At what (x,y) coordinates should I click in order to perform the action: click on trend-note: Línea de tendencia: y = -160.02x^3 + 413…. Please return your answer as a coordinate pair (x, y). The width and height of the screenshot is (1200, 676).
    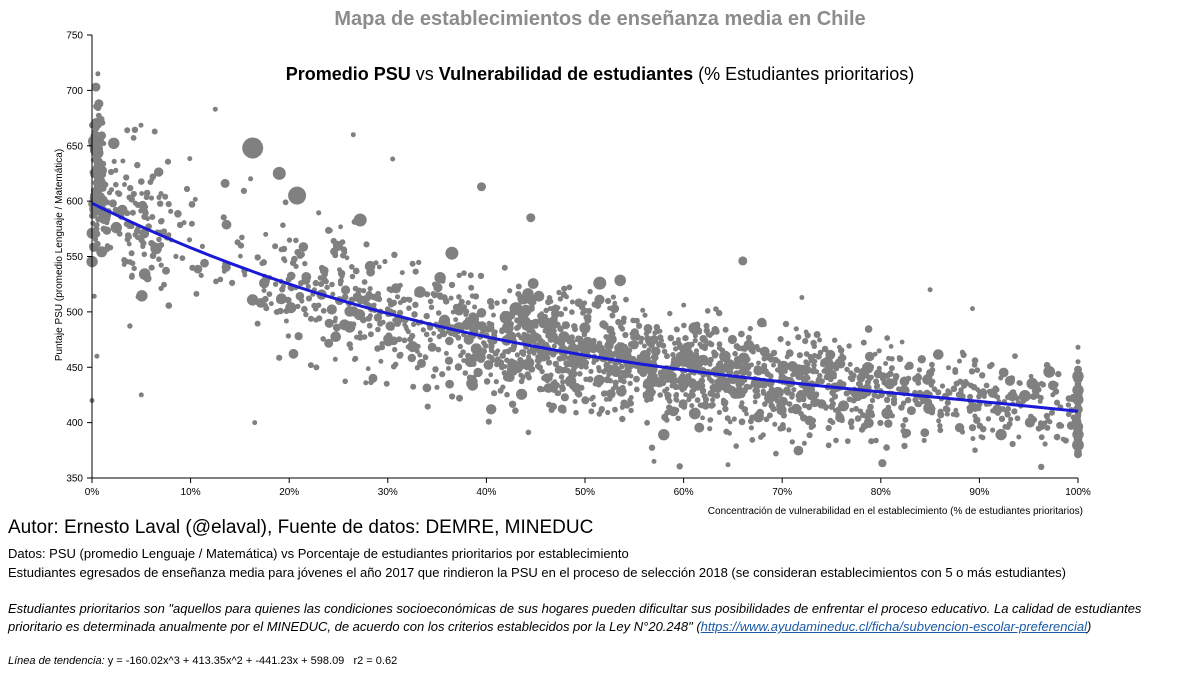
    Looking at the image, I should click on (600, 661).